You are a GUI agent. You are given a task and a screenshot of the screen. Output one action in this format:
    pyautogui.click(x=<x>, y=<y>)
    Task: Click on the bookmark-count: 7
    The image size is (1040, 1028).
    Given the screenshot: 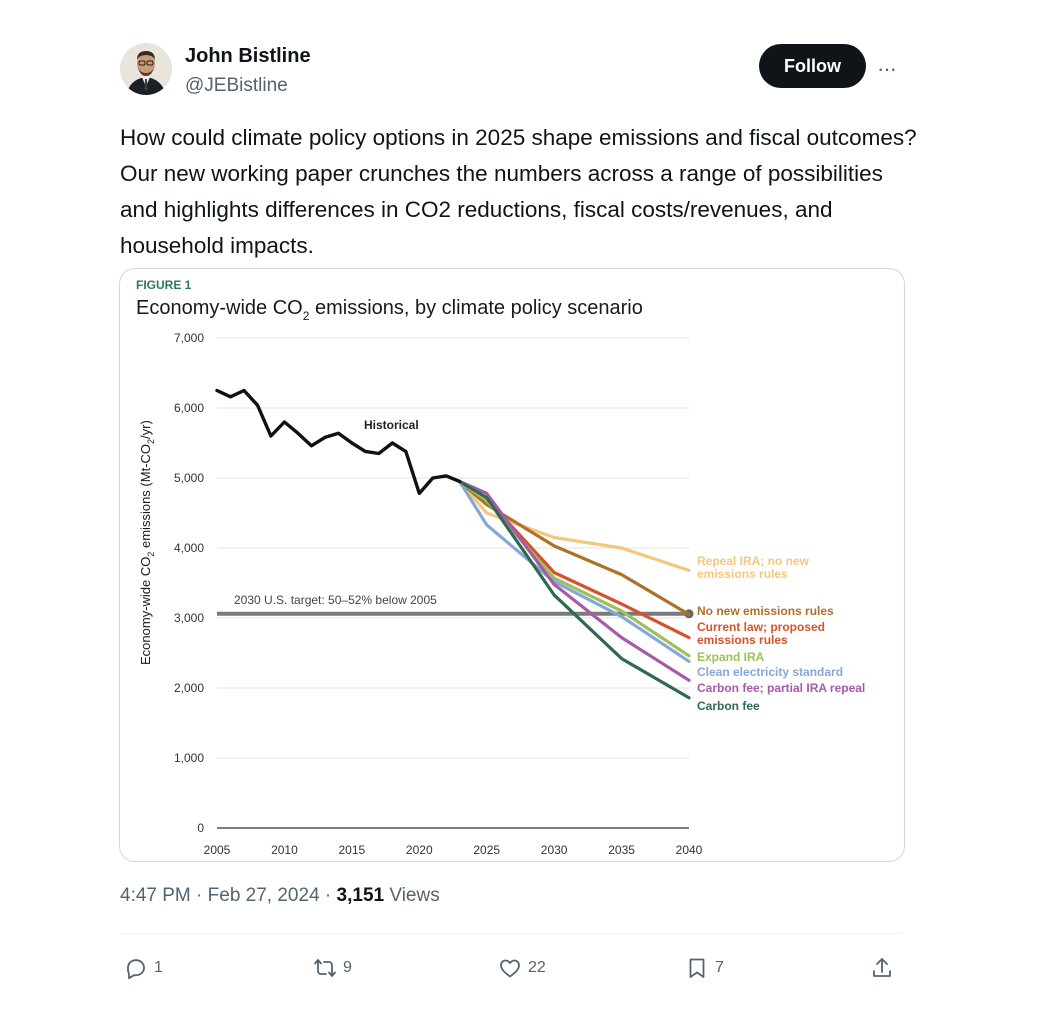 What is the action you would take?
    pyautogui.click(x=719, y=967)
    